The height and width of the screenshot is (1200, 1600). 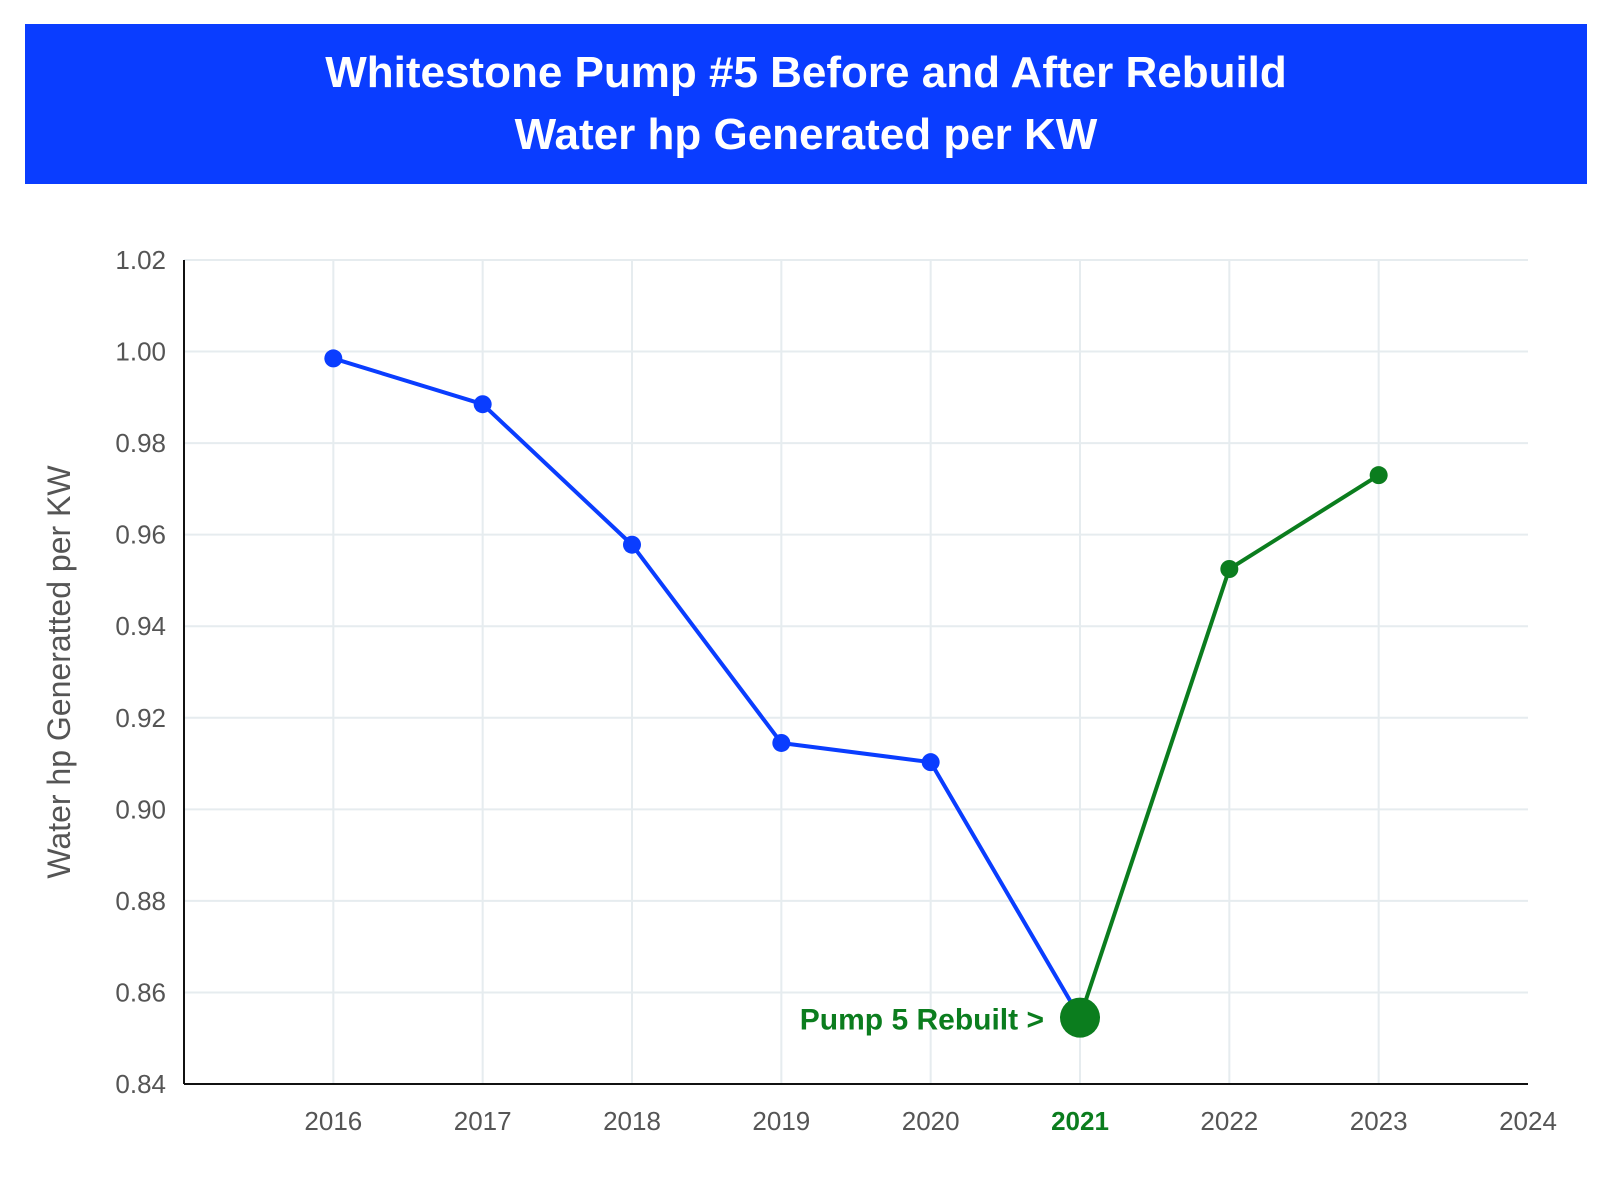 What do you see at coordinates (140, 443) in the screenshot?
I see `y-tick-label: 0.98` at bounding box center [140, 443].